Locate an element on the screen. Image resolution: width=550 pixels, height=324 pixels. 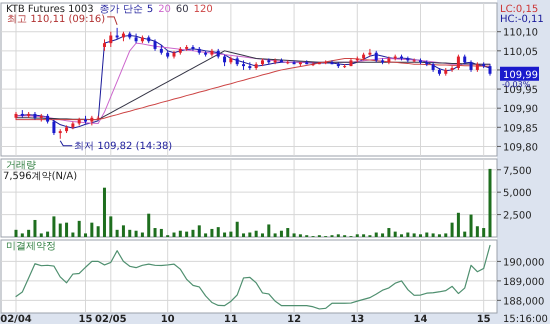
legend-title: 종가 단순 is located at coordinates (121, 9).